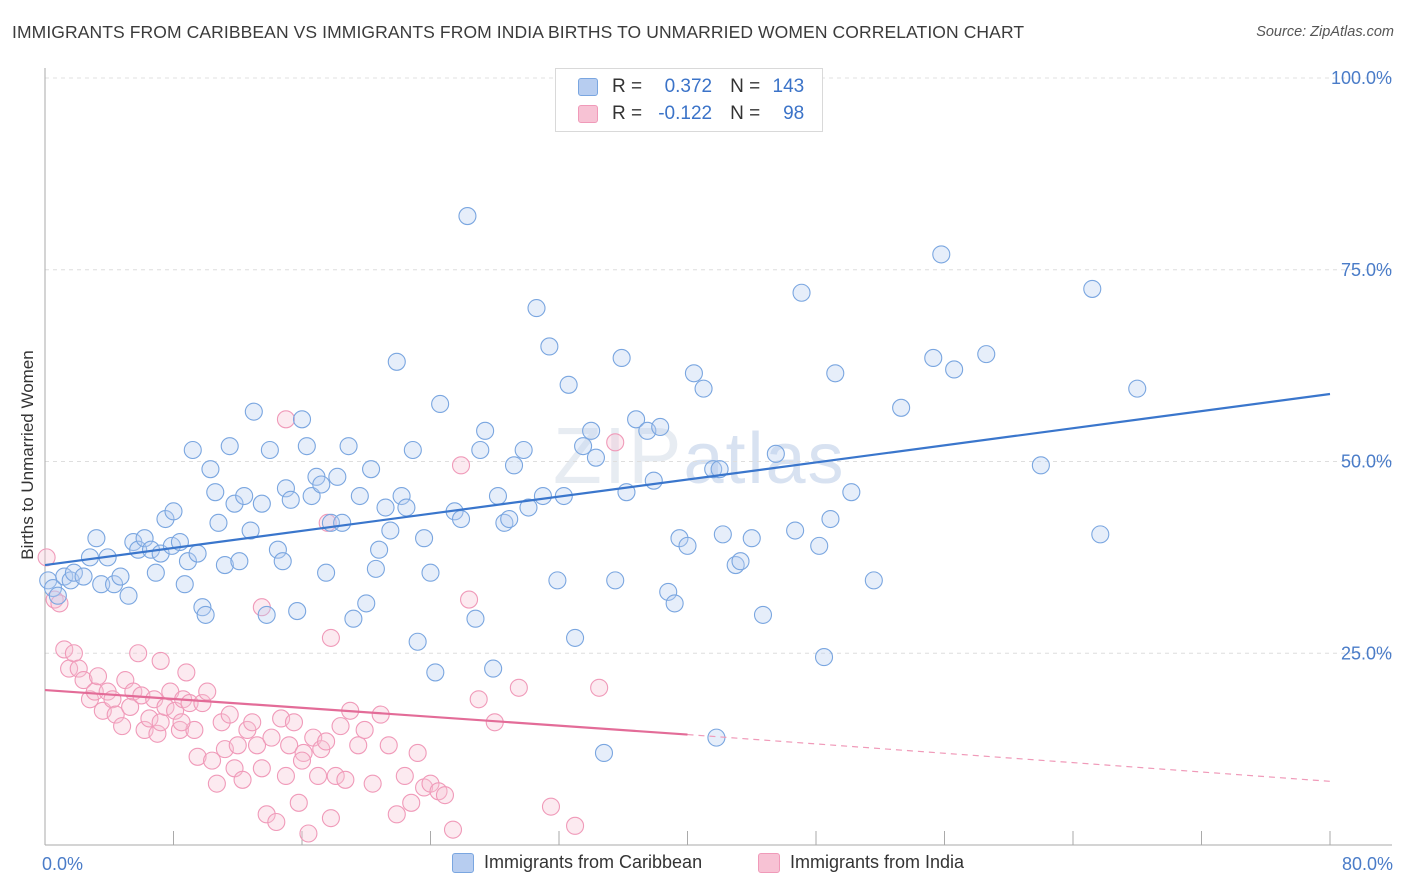 The image size is (1406, 892). Describe the element at coordinates (593, 862) in the screenshot. I see `legend-label-caribbean: Immigrants from Caribbean` at that location.